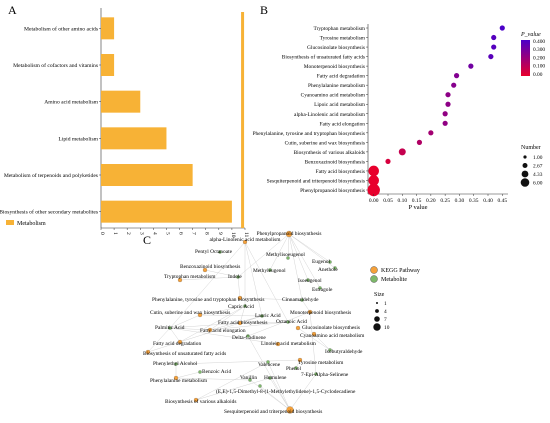  What do you see at coordinates (320, 313) in the screenshot?
I see `network-node-label-17: Monoterpenoid biosynthesis` at bounding box center [320, 313].